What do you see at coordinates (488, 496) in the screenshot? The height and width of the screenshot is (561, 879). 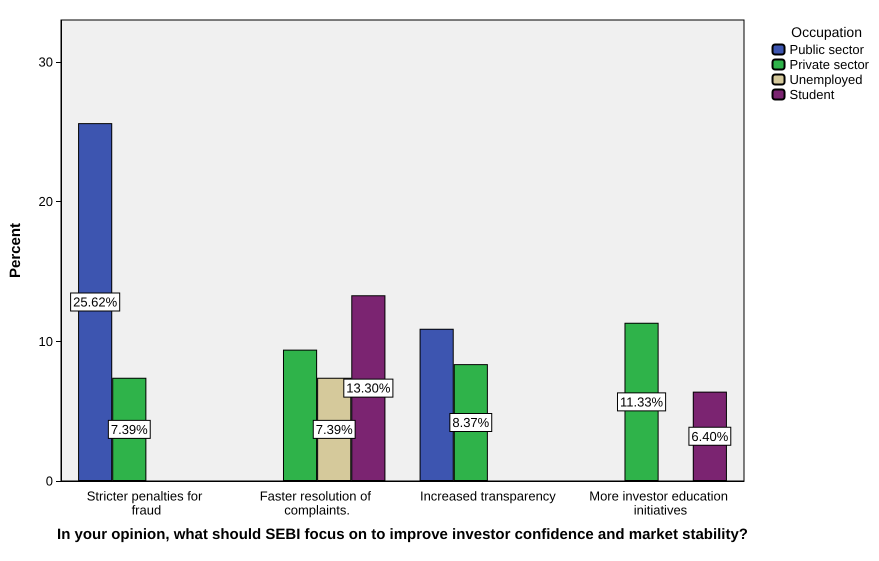 I see `x-tick-label: Increased transparency` at bounding box center [488, 496].